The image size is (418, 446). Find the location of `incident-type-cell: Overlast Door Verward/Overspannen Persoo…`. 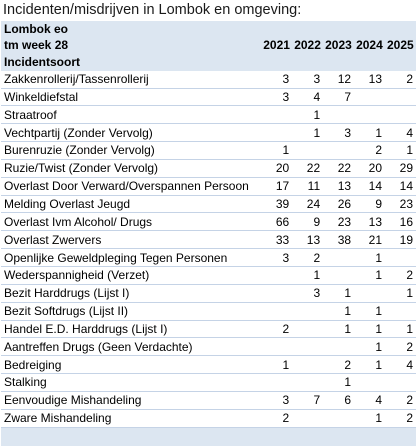

incident-type-cell: Overlast Door Verward/Overspannen Persoo… is located at coordinates (131, 186).